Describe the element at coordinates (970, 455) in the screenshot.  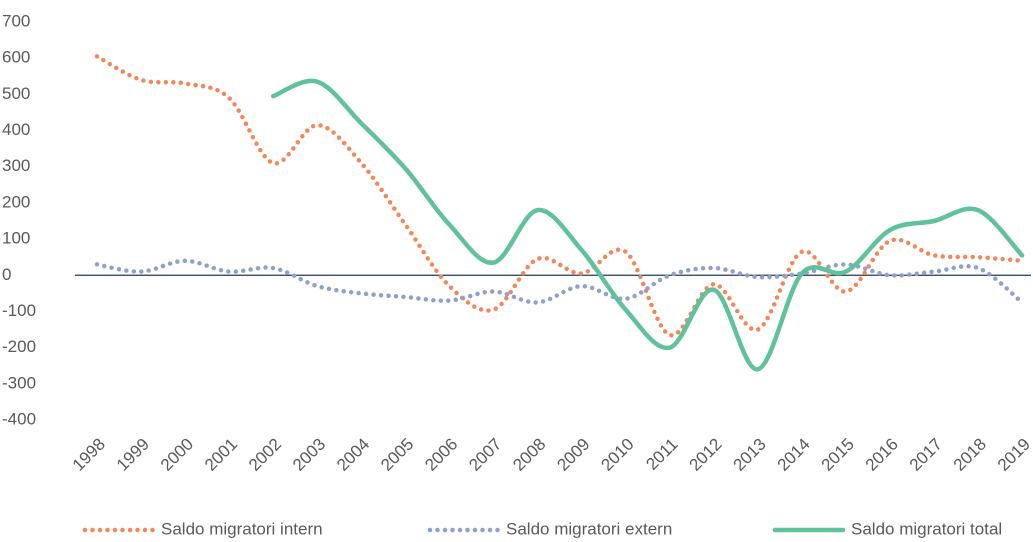
I see `x-tick-label: 2018` at that location.